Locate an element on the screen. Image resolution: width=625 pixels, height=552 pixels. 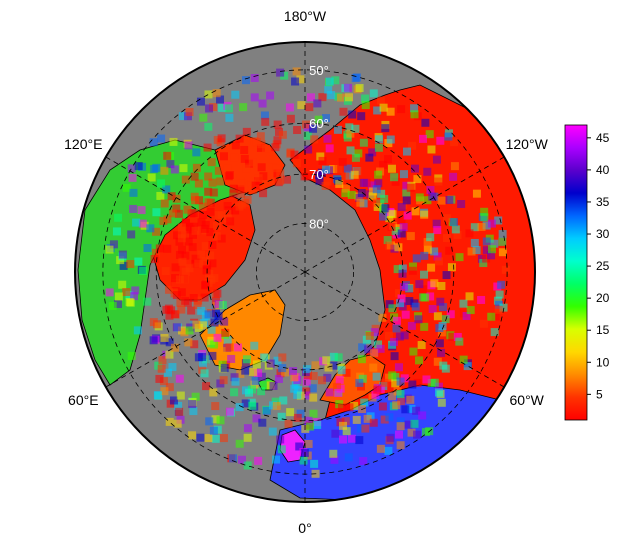
meridian-line is located at coordinates (205, 329).